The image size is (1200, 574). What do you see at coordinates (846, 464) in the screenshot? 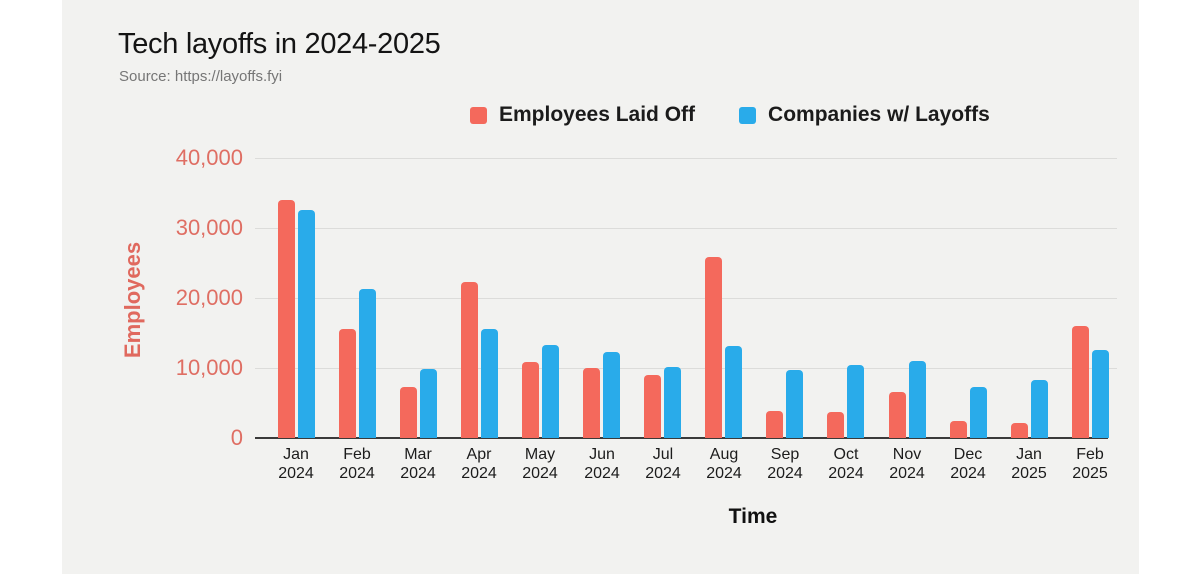
I see `x-tick-label: Oct 2024` at bounding box center [846, 464].